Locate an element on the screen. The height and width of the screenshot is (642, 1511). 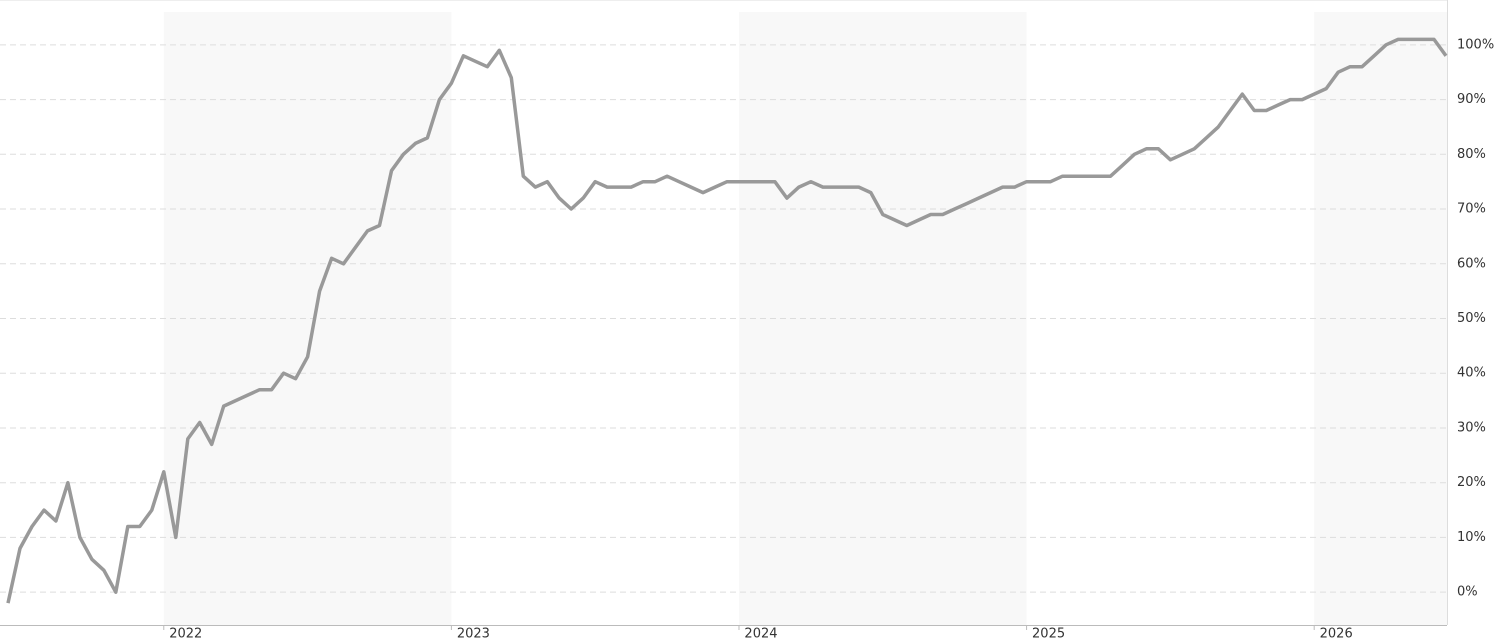
y-tick-label: 70% is located at coordinates (1471, 209).